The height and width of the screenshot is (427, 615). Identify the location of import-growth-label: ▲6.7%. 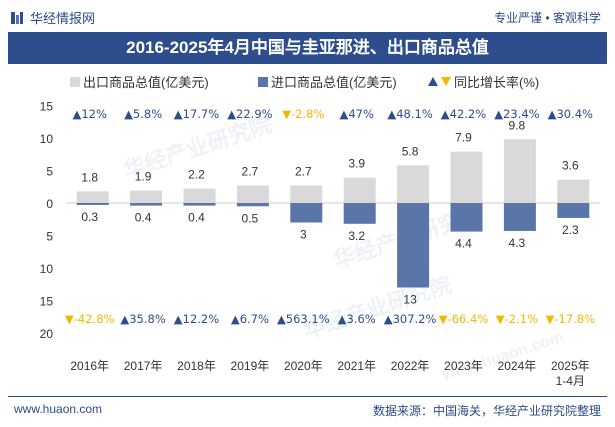
(250, 319).